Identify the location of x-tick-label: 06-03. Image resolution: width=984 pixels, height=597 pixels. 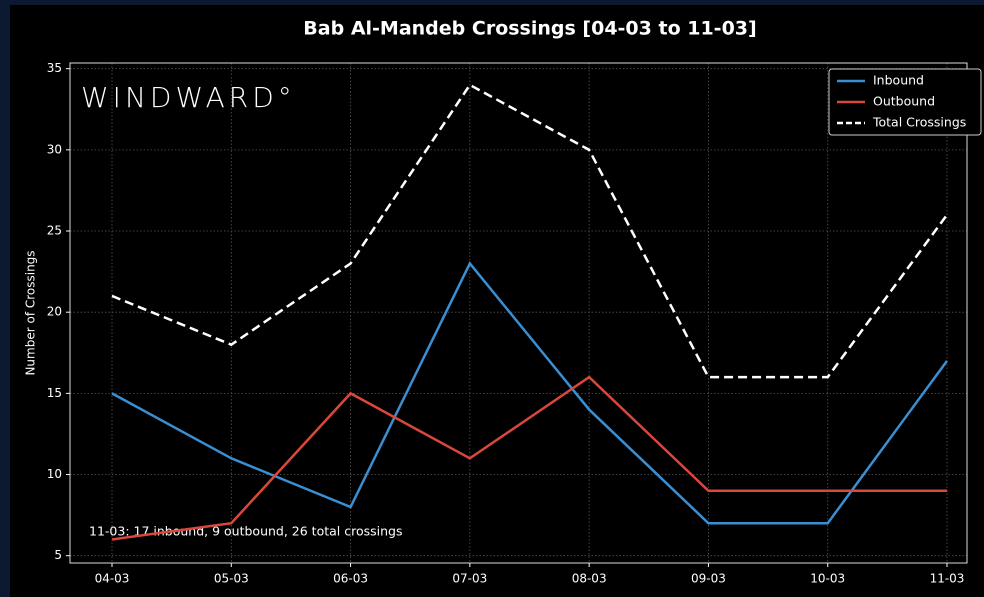
(350, 579).